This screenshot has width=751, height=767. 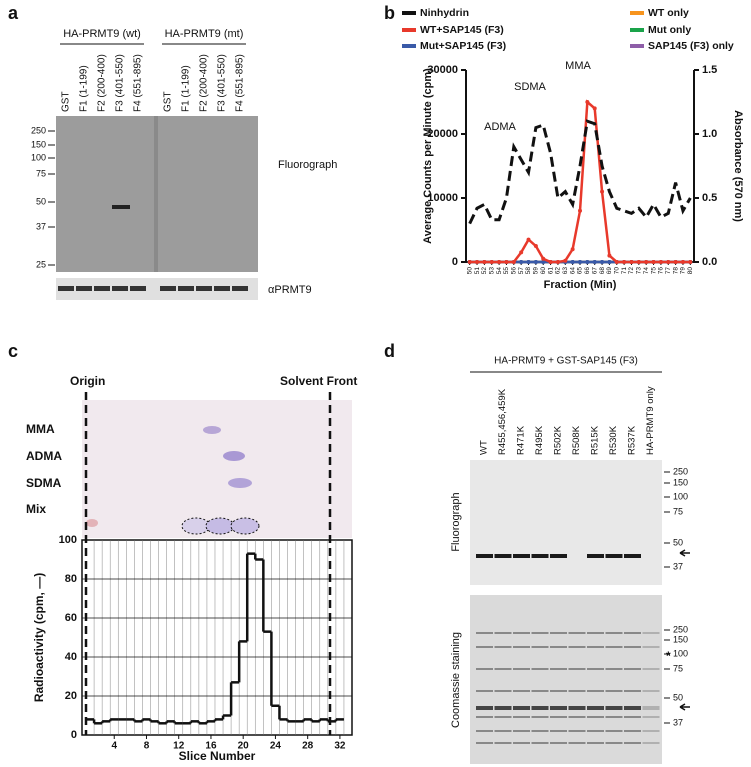 I want to click on spot, so click(x=240, y=483).